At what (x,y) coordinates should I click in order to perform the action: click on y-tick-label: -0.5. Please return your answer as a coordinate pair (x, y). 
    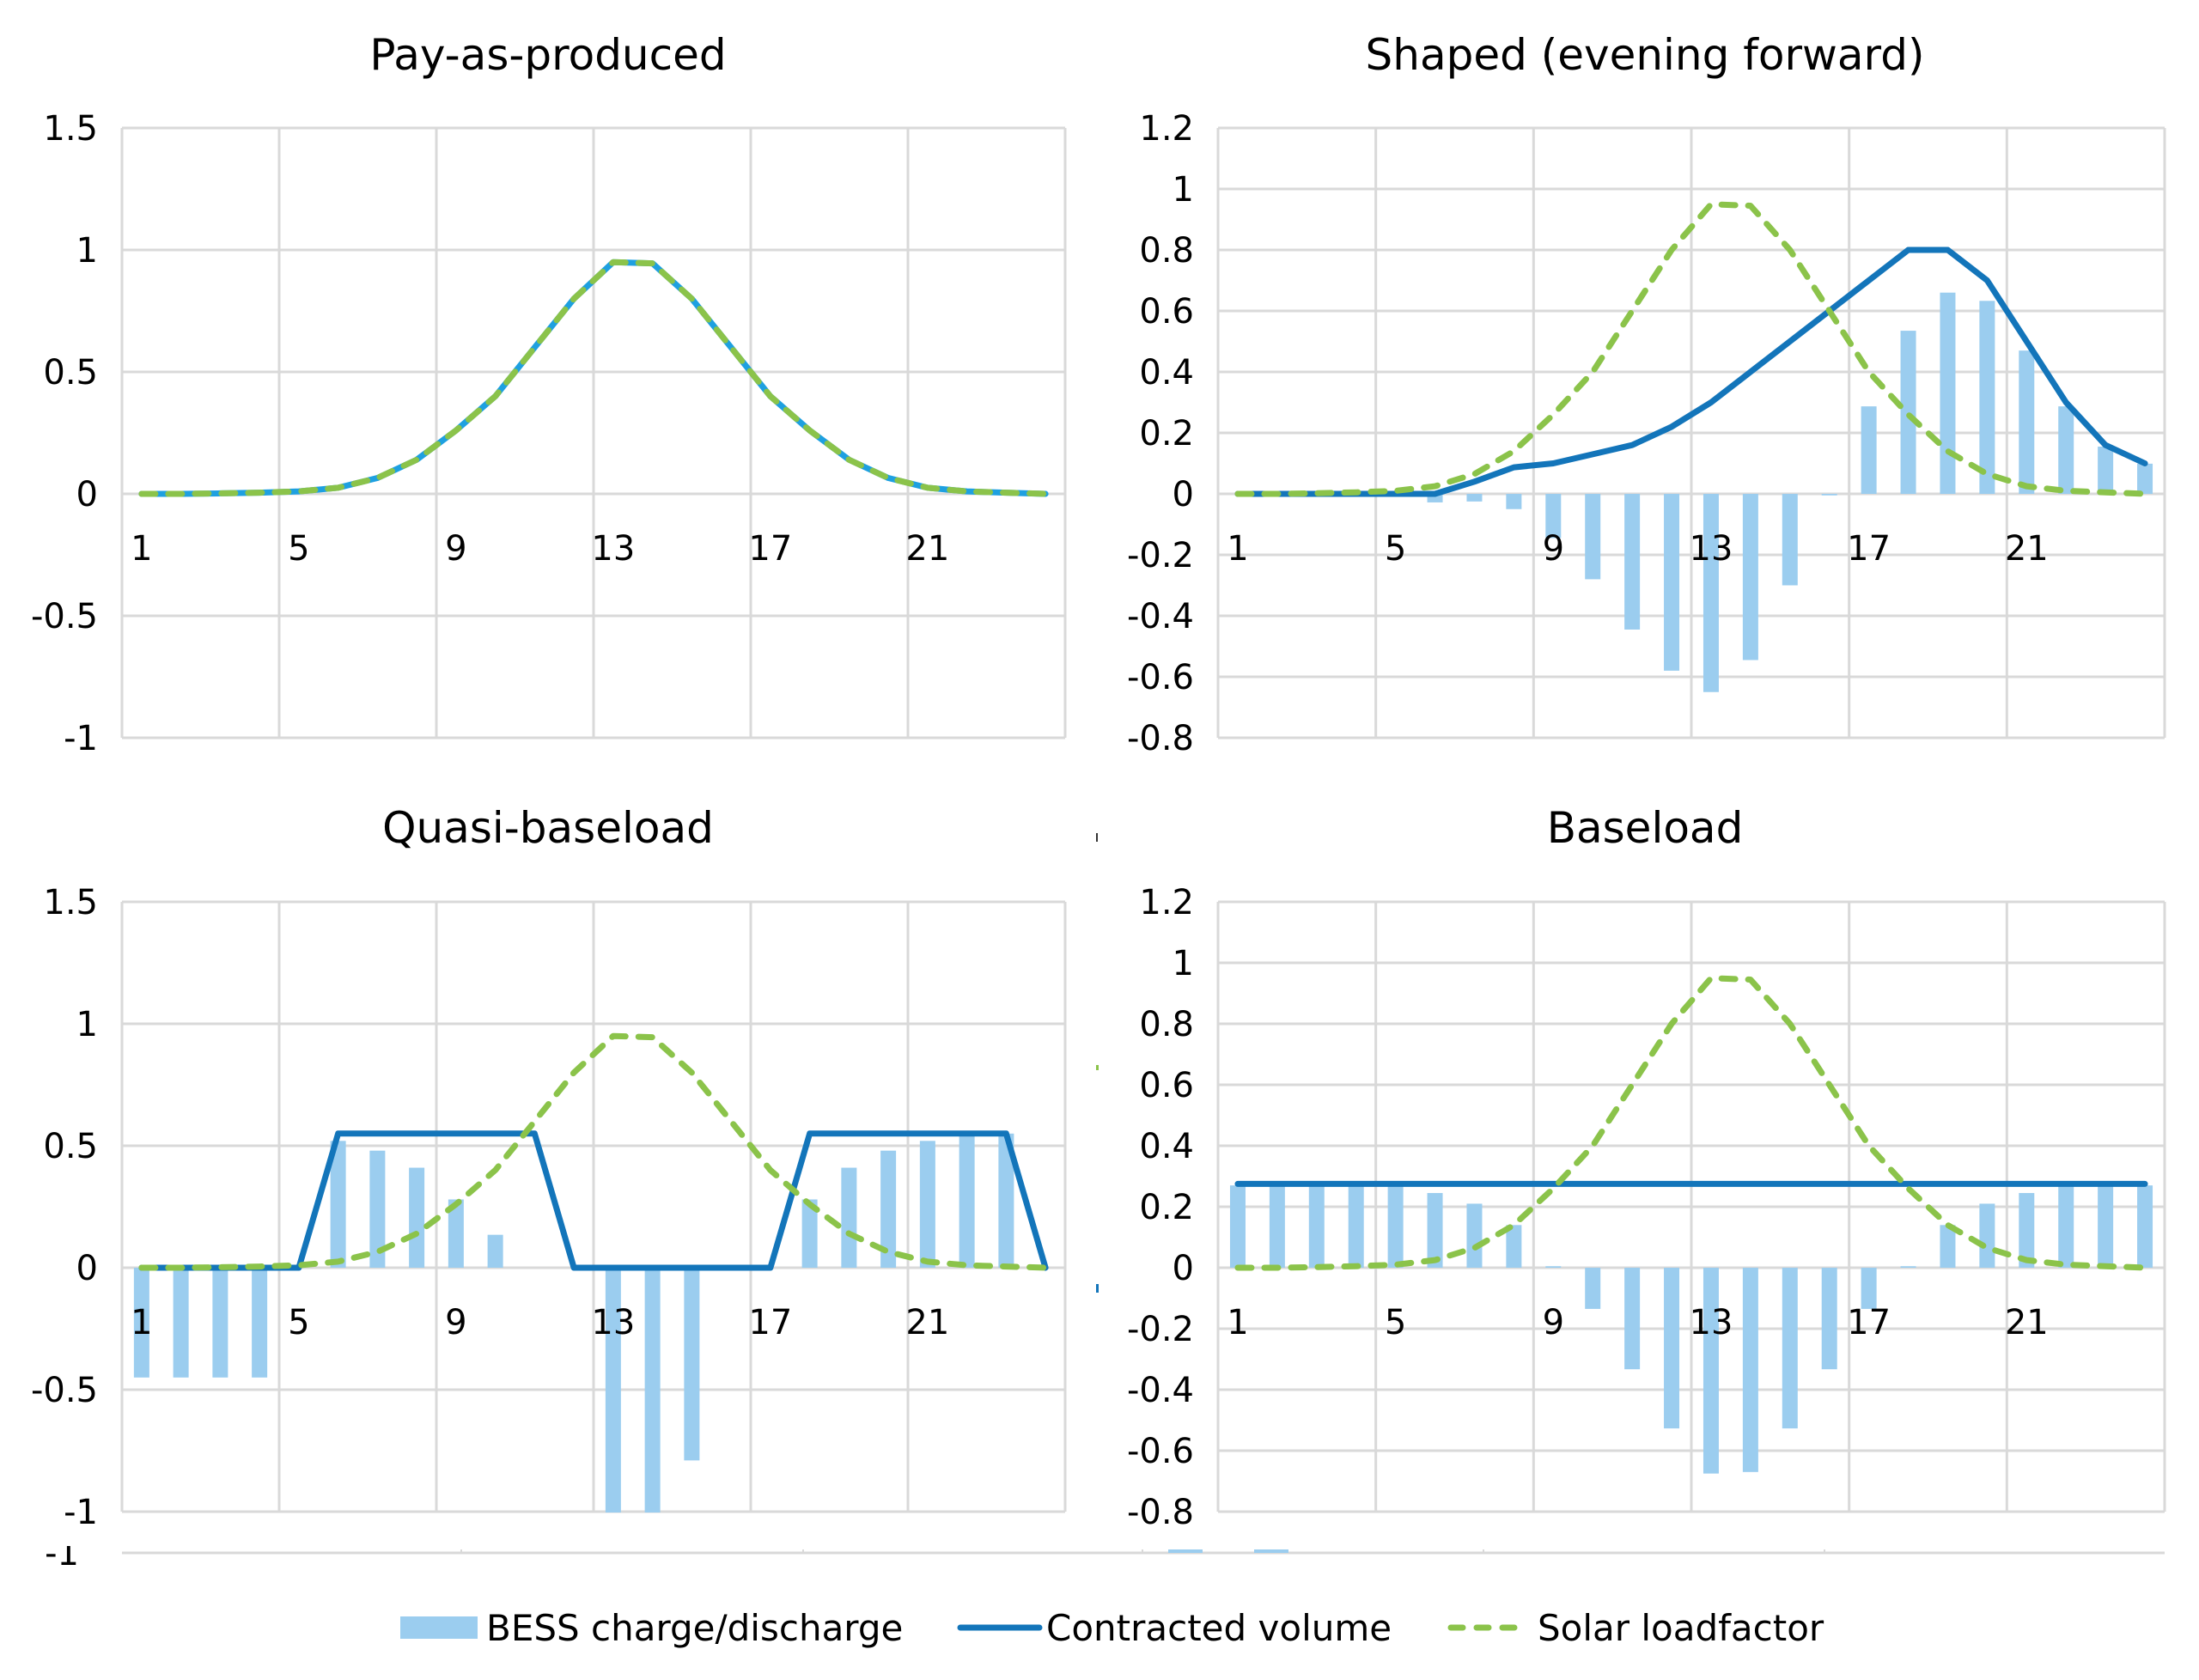
    Looking at the image, I should click on (64, 617).